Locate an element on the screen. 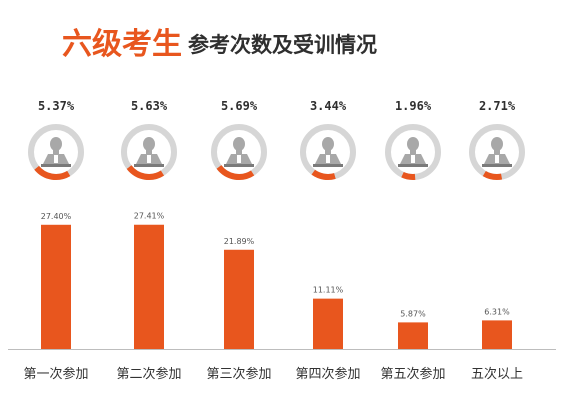 This screenshot has height=410, width=564. gauge-percent-label: 2.71% is located at coordinates (497, 106).